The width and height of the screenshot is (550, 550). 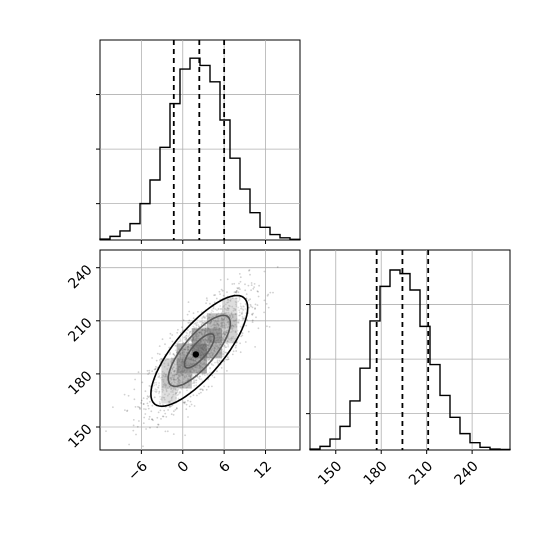 What do you see at coordinates (467, 473) in the screenshot?
I see `x-tick-label: 240` at bounding box center [467, 473].